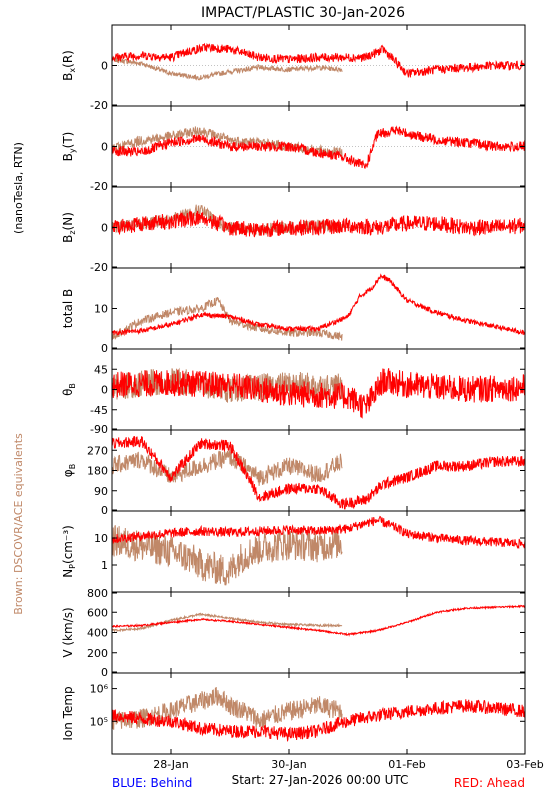  What do you see at coordinates (289, 764) in the screenshot?
I see `x-tick-label: 30-Jan` at bounding box center [289, 764].